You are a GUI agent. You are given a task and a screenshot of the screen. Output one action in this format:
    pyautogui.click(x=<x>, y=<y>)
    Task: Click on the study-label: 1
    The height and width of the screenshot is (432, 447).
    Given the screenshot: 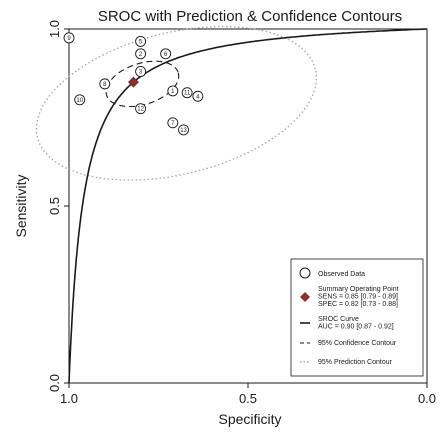 What is the action you would take?
    pyautogui.click(x=173, y=92)
    